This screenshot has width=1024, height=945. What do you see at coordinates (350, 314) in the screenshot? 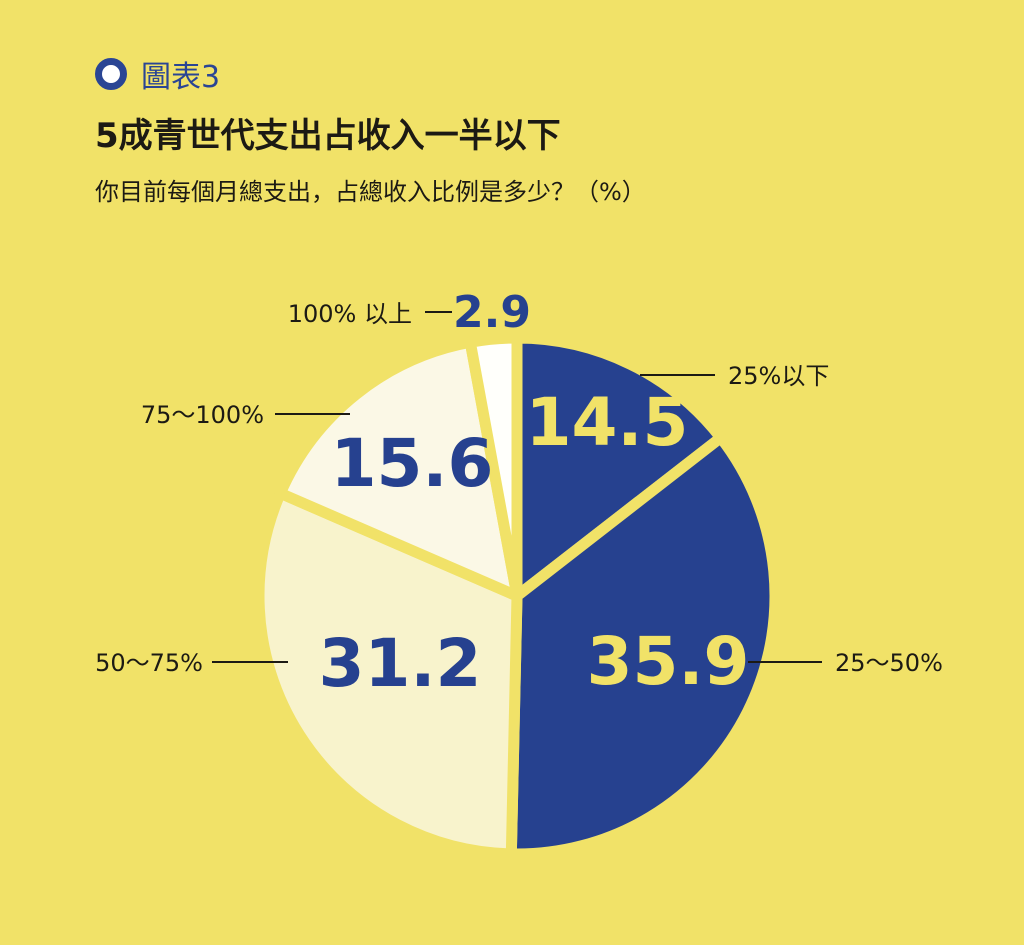
I see `category-label: 100% 以上` at bounding box center [350, 314].